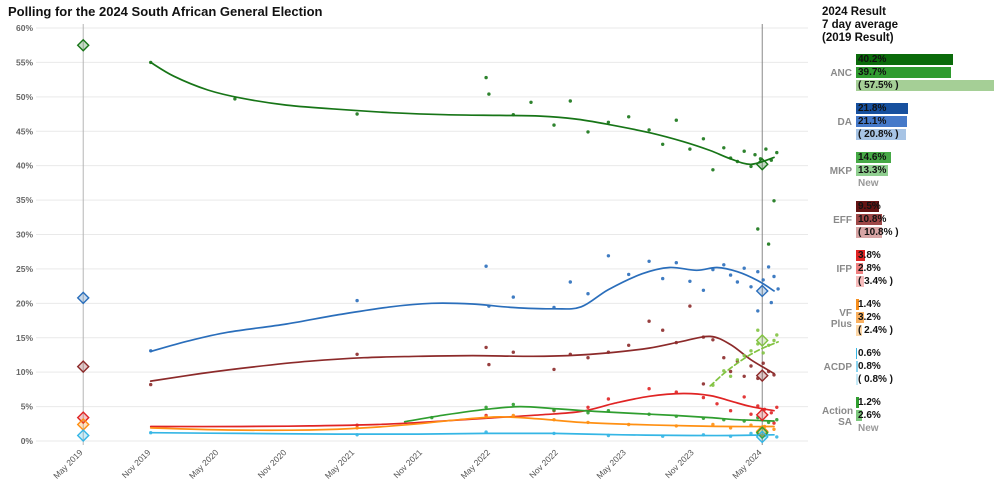  I want to click on result-value: 39.7%, so click(872, 72).